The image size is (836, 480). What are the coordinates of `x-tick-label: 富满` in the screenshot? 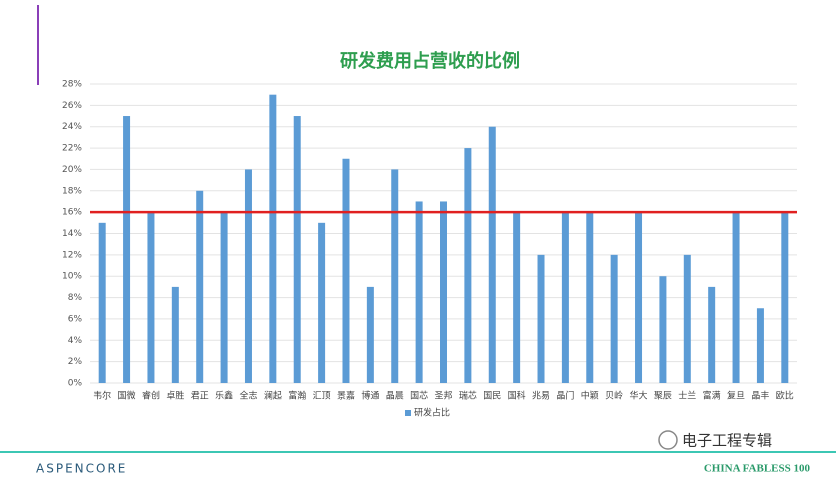 It's located at (712, 396).